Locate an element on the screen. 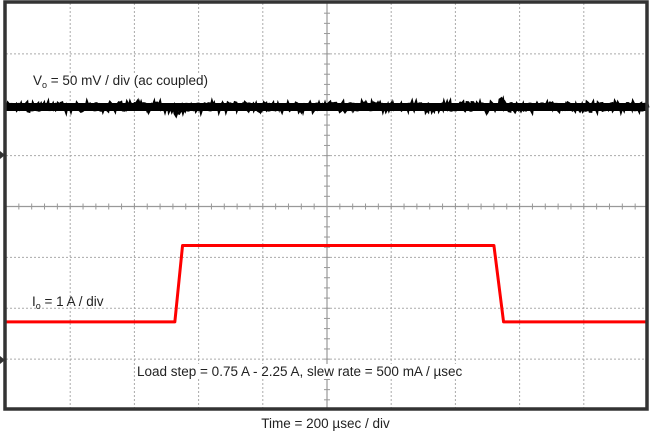  ground-marker-vo is located at coordinates (2, 155).